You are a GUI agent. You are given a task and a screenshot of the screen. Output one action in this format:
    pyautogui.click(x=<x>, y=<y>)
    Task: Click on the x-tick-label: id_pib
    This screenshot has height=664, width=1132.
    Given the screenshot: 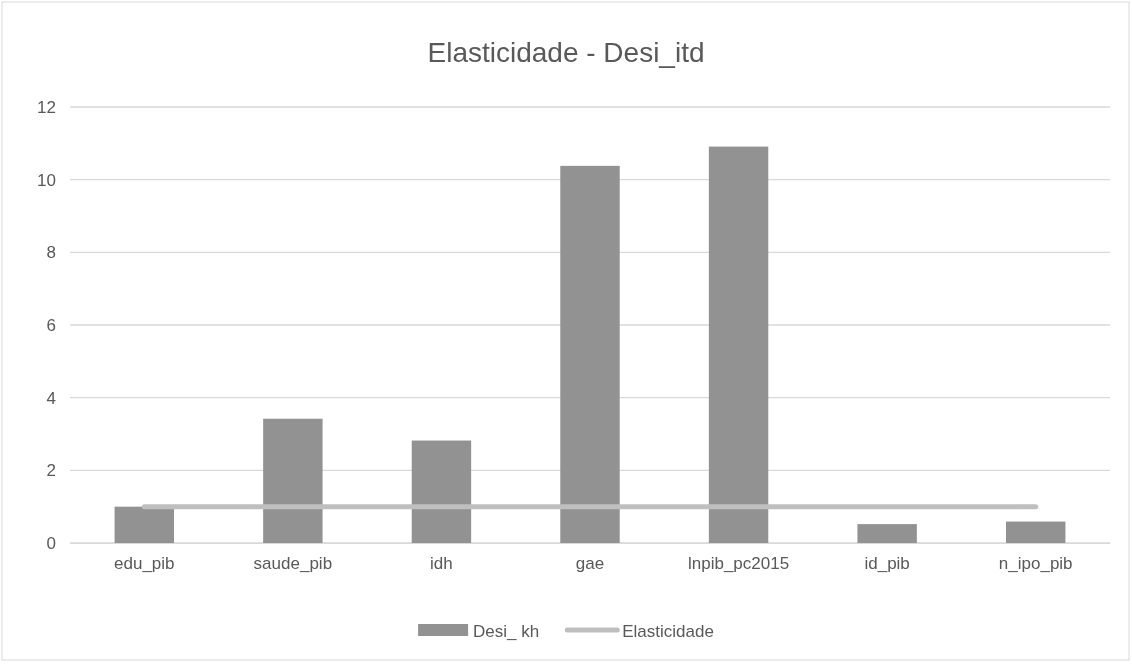 What is the action you would take?
    pyautogui.click(x=887, y=564)
    